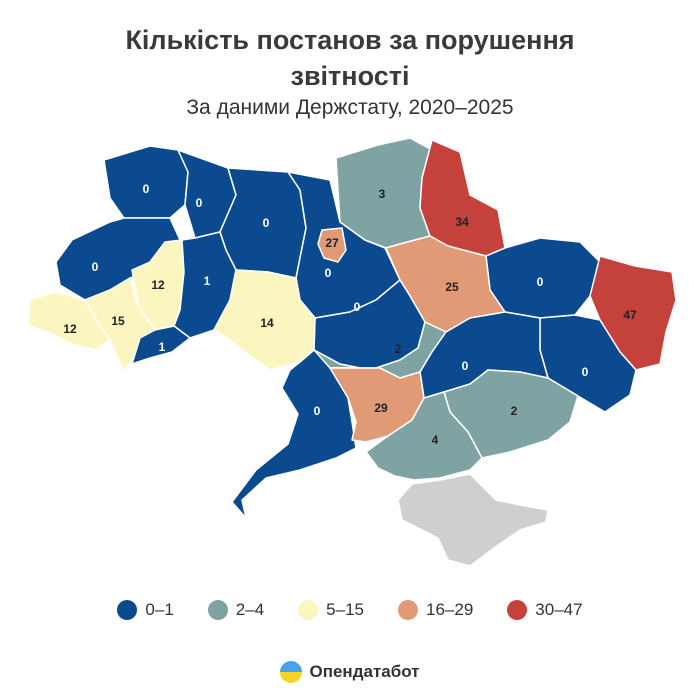 This screenshot has height=700, width=700. What do you see at coordinates (357, 307) in the screenshot?
I see `label-cherkasy: 0` at bounding box center [357, 307].